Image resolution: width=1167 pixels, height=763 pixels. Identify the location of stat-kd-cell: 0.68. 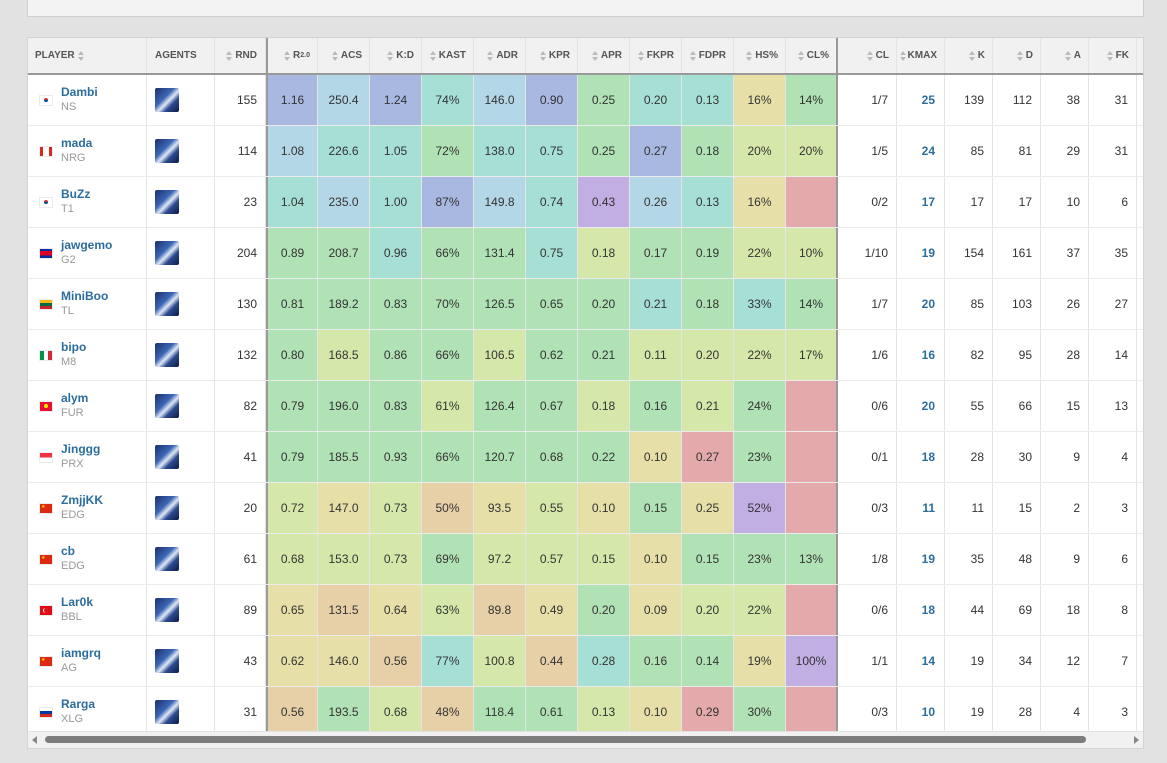
(396, 712).